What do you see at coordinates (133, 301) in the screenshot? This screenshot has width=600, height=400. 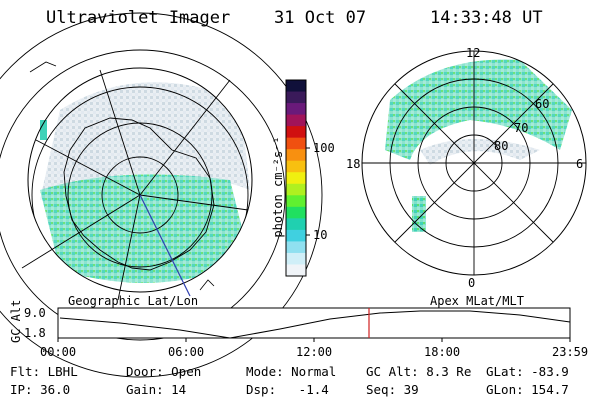 I see `geographic-caption: Geographic Lat/Lon` at bounding box center [133, 301].